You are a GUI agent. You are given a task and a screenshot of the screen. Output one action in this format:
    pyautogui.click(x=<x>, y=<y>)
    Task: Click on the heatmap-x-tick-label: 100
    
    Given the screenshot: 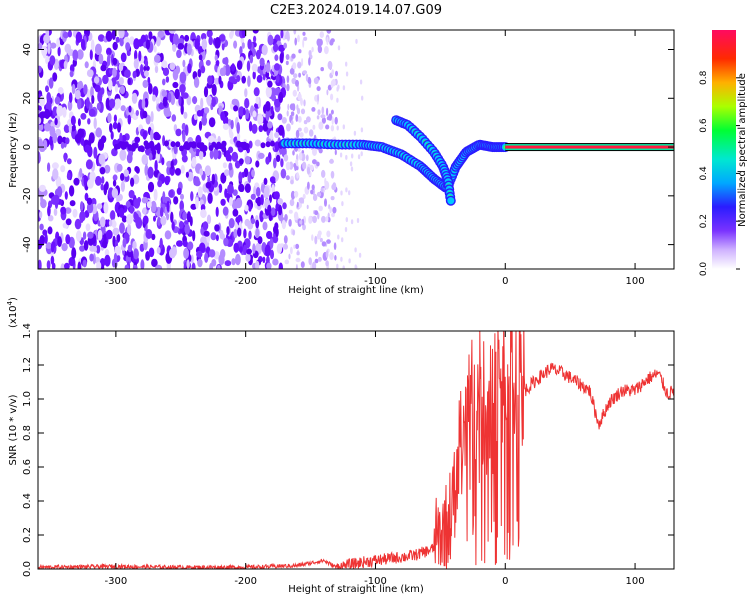 What is the action you would take?
    pyautogui.click(x=635, y=281)
    